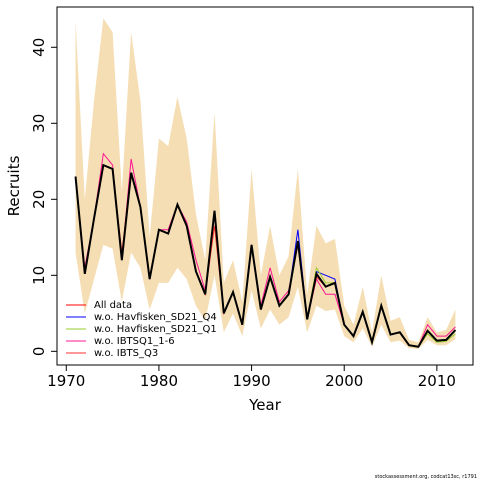 The width and height of the screenshot is (480, 480). What do you see at coordinates (113, 305) in the screenshot?
I see `legend-label: All data` at bounding box center [113, 305].